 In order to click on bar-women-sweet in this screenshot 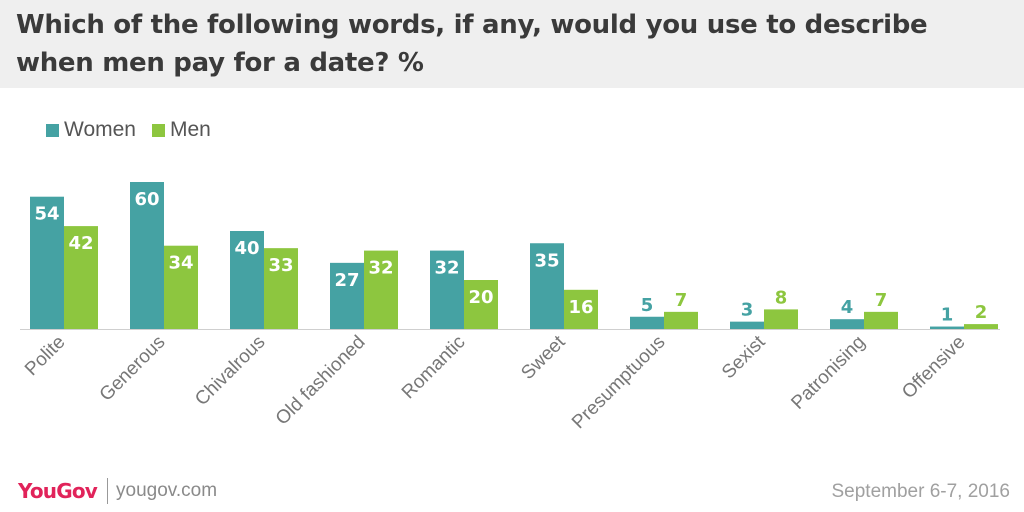, I will do `click(547, 286)`.